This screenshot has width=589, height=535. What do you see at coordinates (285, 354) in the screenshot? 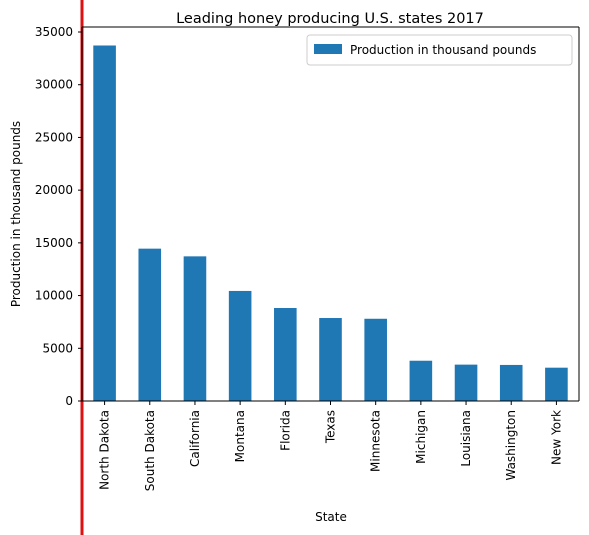
I see `bar-florida` at bounding box center [285, 354].